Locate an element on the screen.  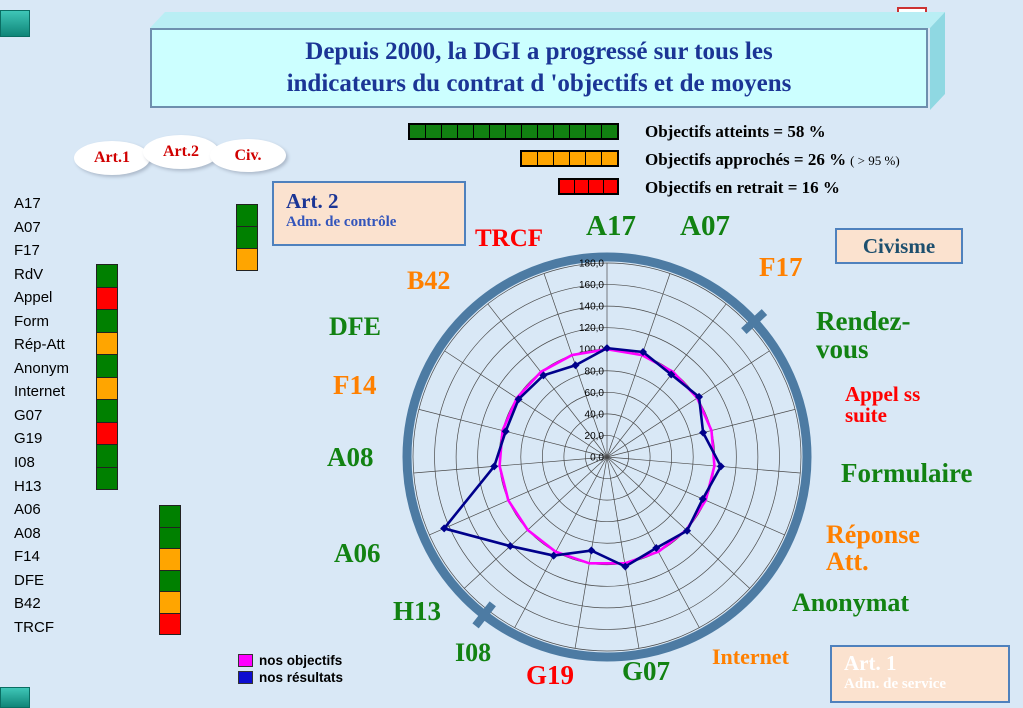
indicator-list-item: A06 is located at coordinates (27, 510).